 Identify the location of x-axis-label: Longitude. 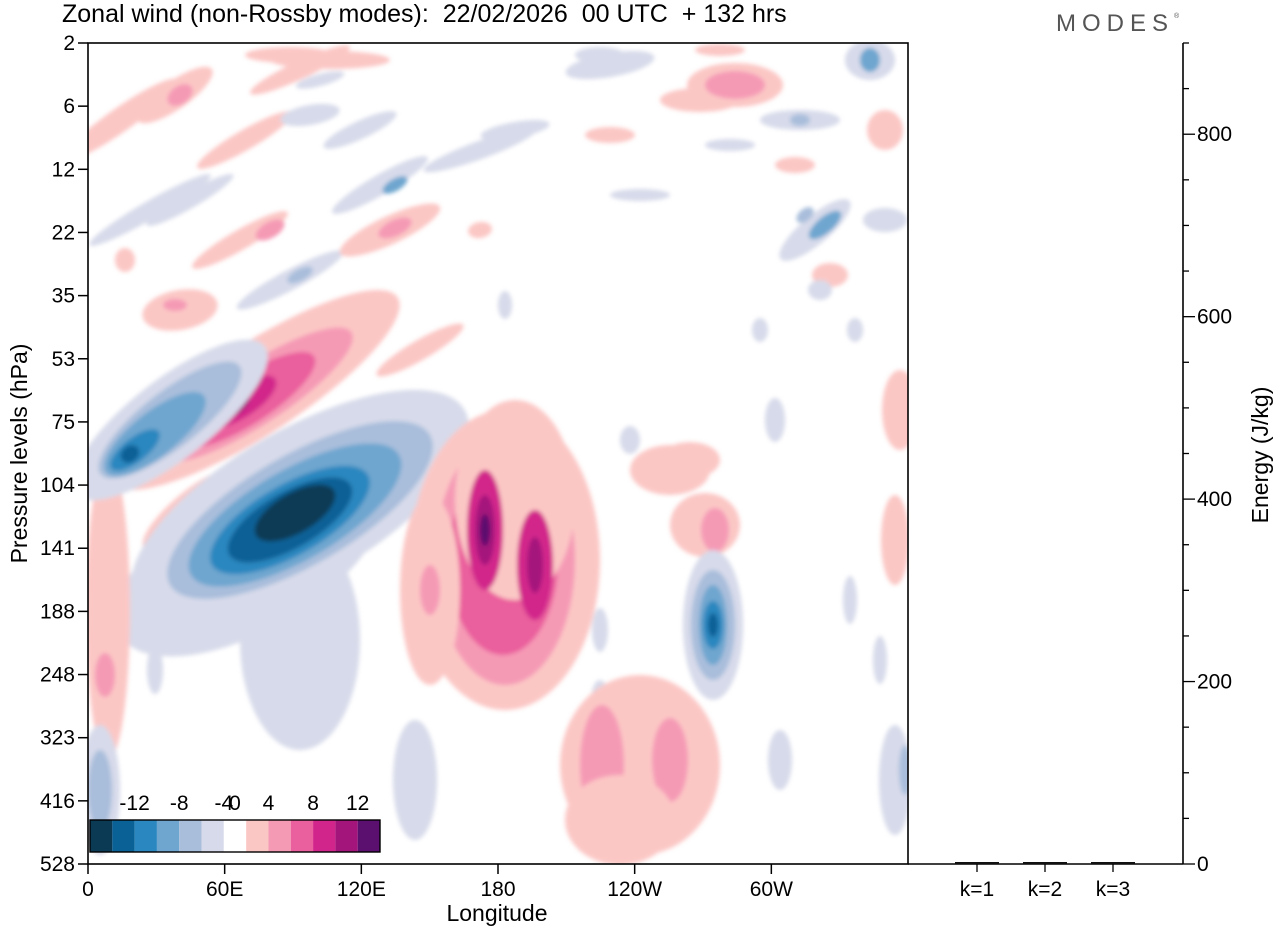
(496, 913).